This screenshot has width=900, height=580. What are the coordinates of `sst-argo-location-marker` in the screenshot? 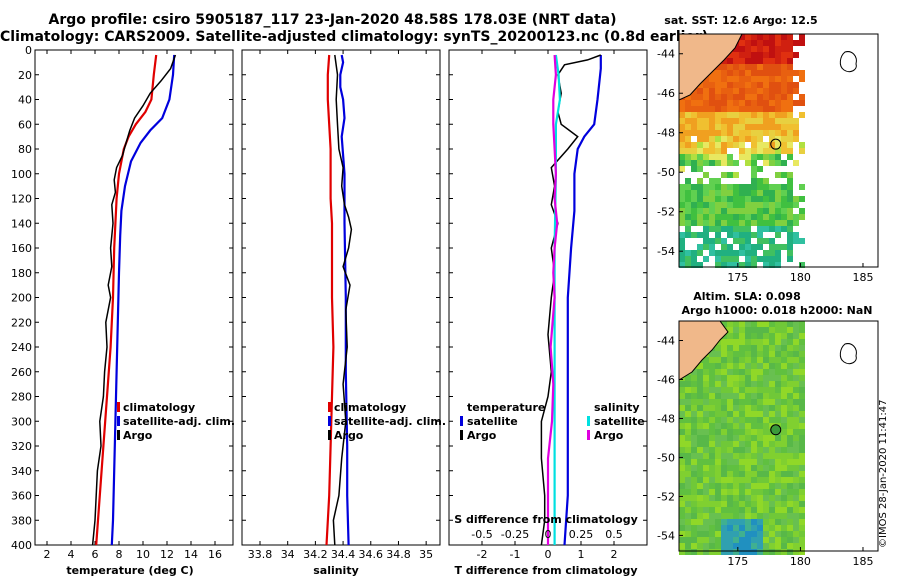 It's located at (776, 144).